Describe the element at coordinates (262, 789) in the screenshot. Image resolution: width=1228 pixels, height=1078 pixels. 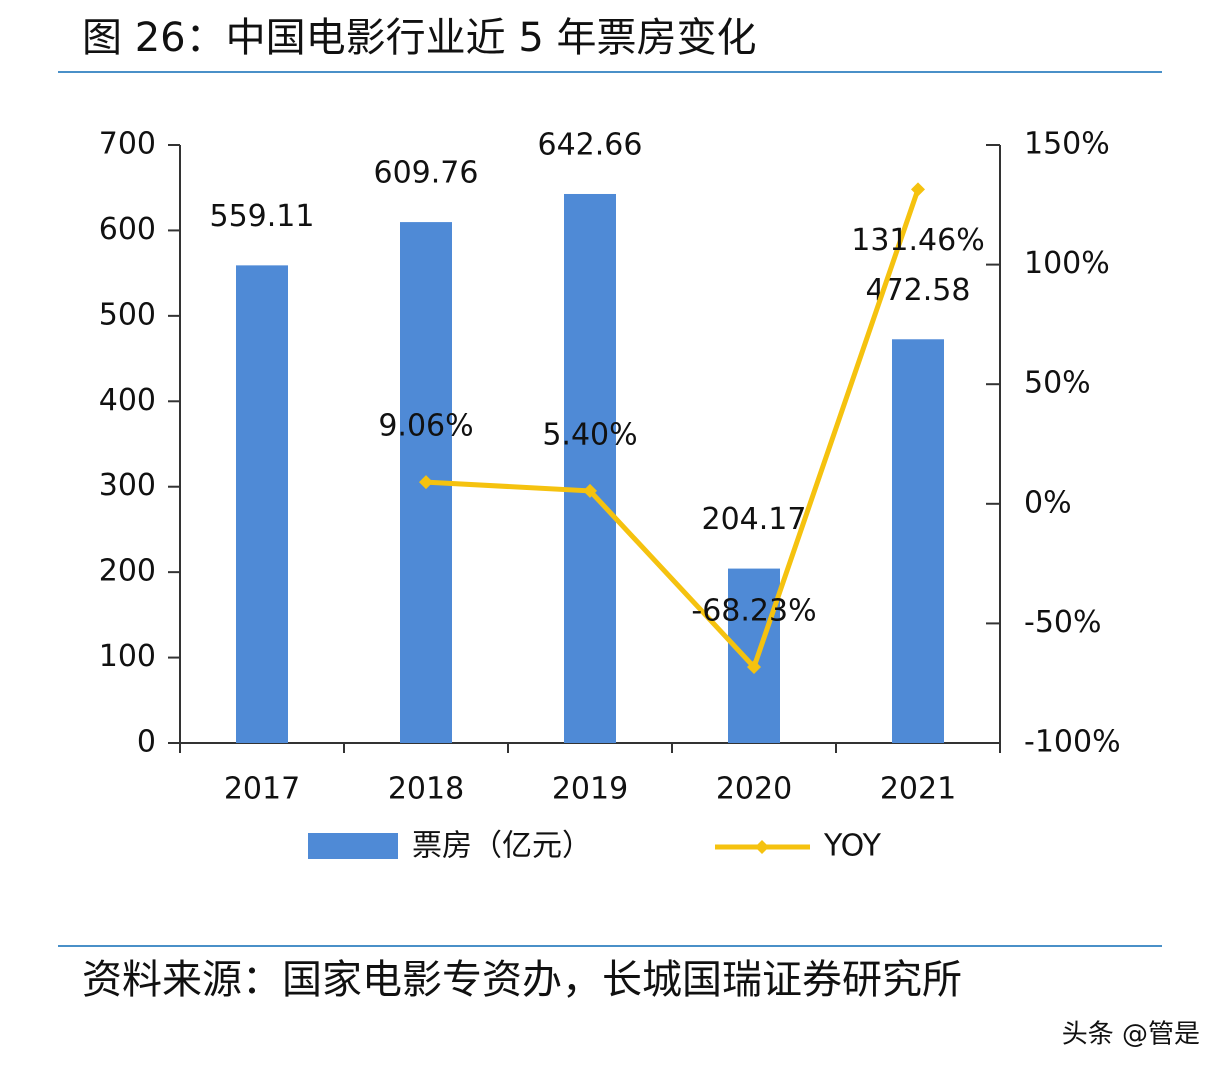
I see `x-tick-label: 2017` at that location.